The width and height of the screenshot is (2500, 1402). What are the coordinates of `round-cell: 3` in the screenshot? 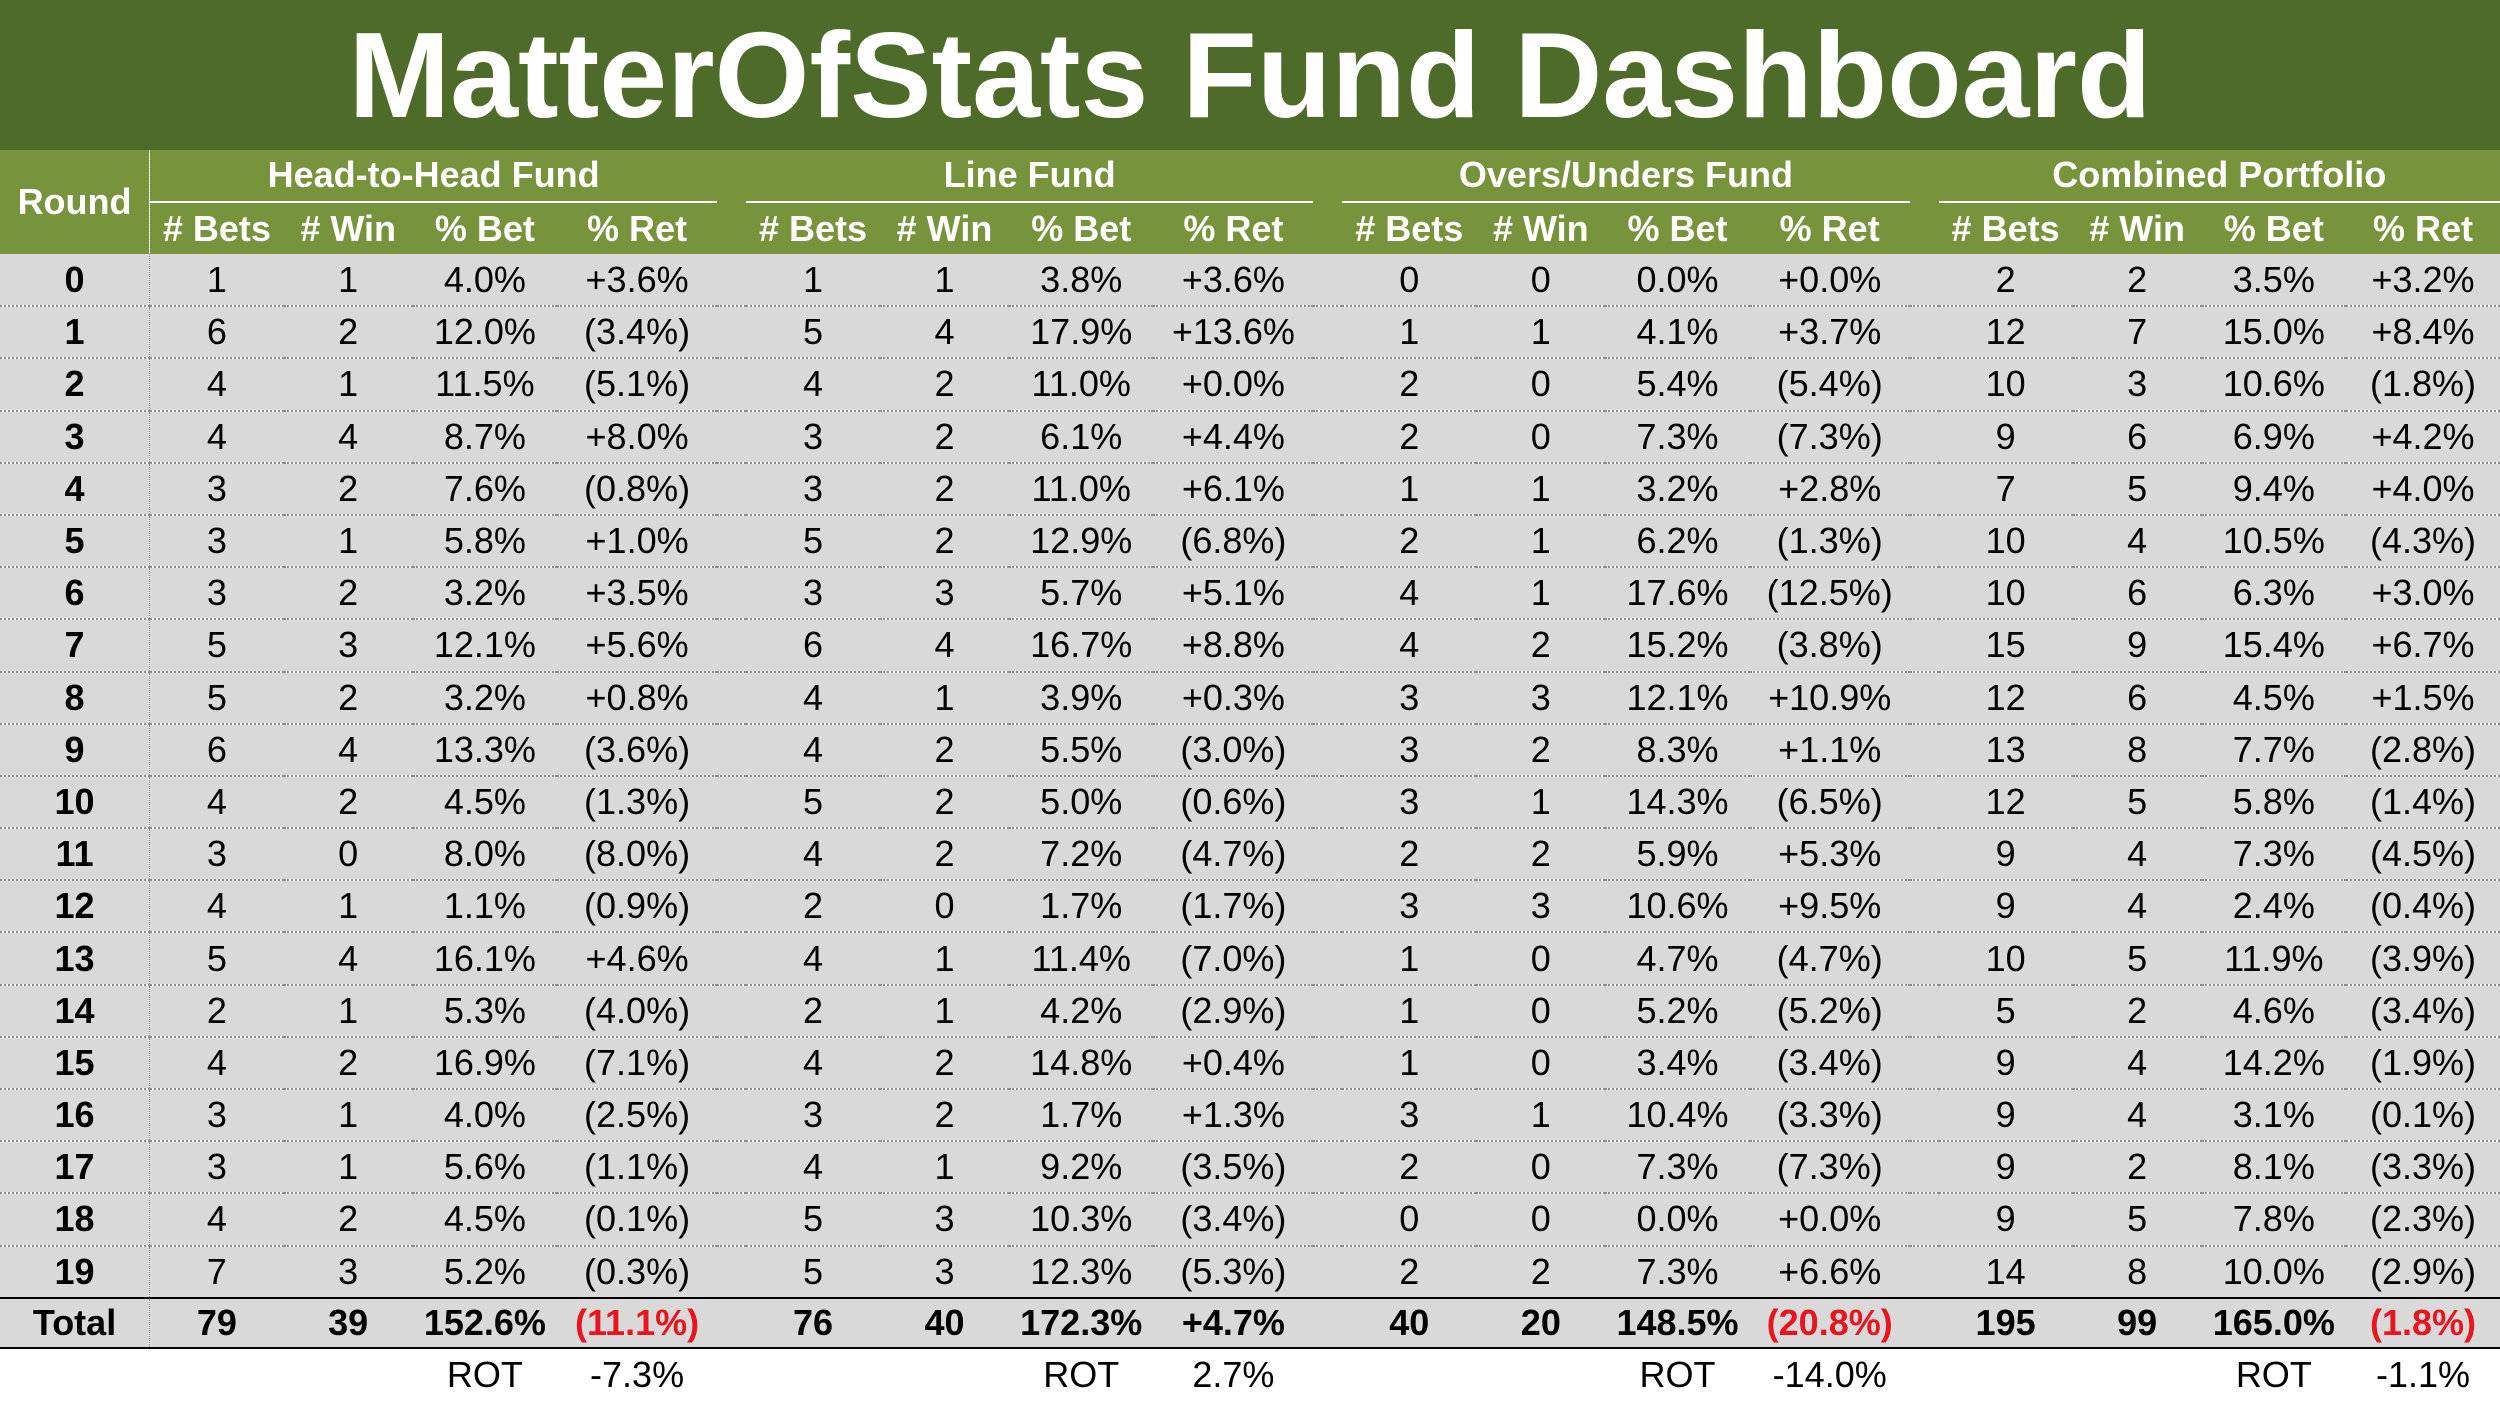 It's located at (75, 437).